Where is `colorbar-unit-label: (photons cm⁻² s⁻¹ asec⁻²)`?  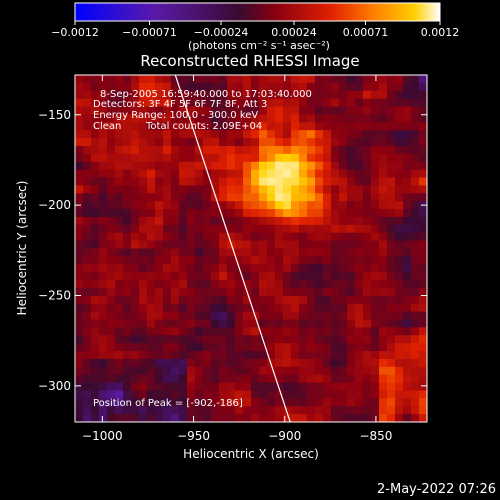 colorbar-unit-label: (photons cm⁻² s⁻¹ asec⁻²) is located at coordinates (259, 45).